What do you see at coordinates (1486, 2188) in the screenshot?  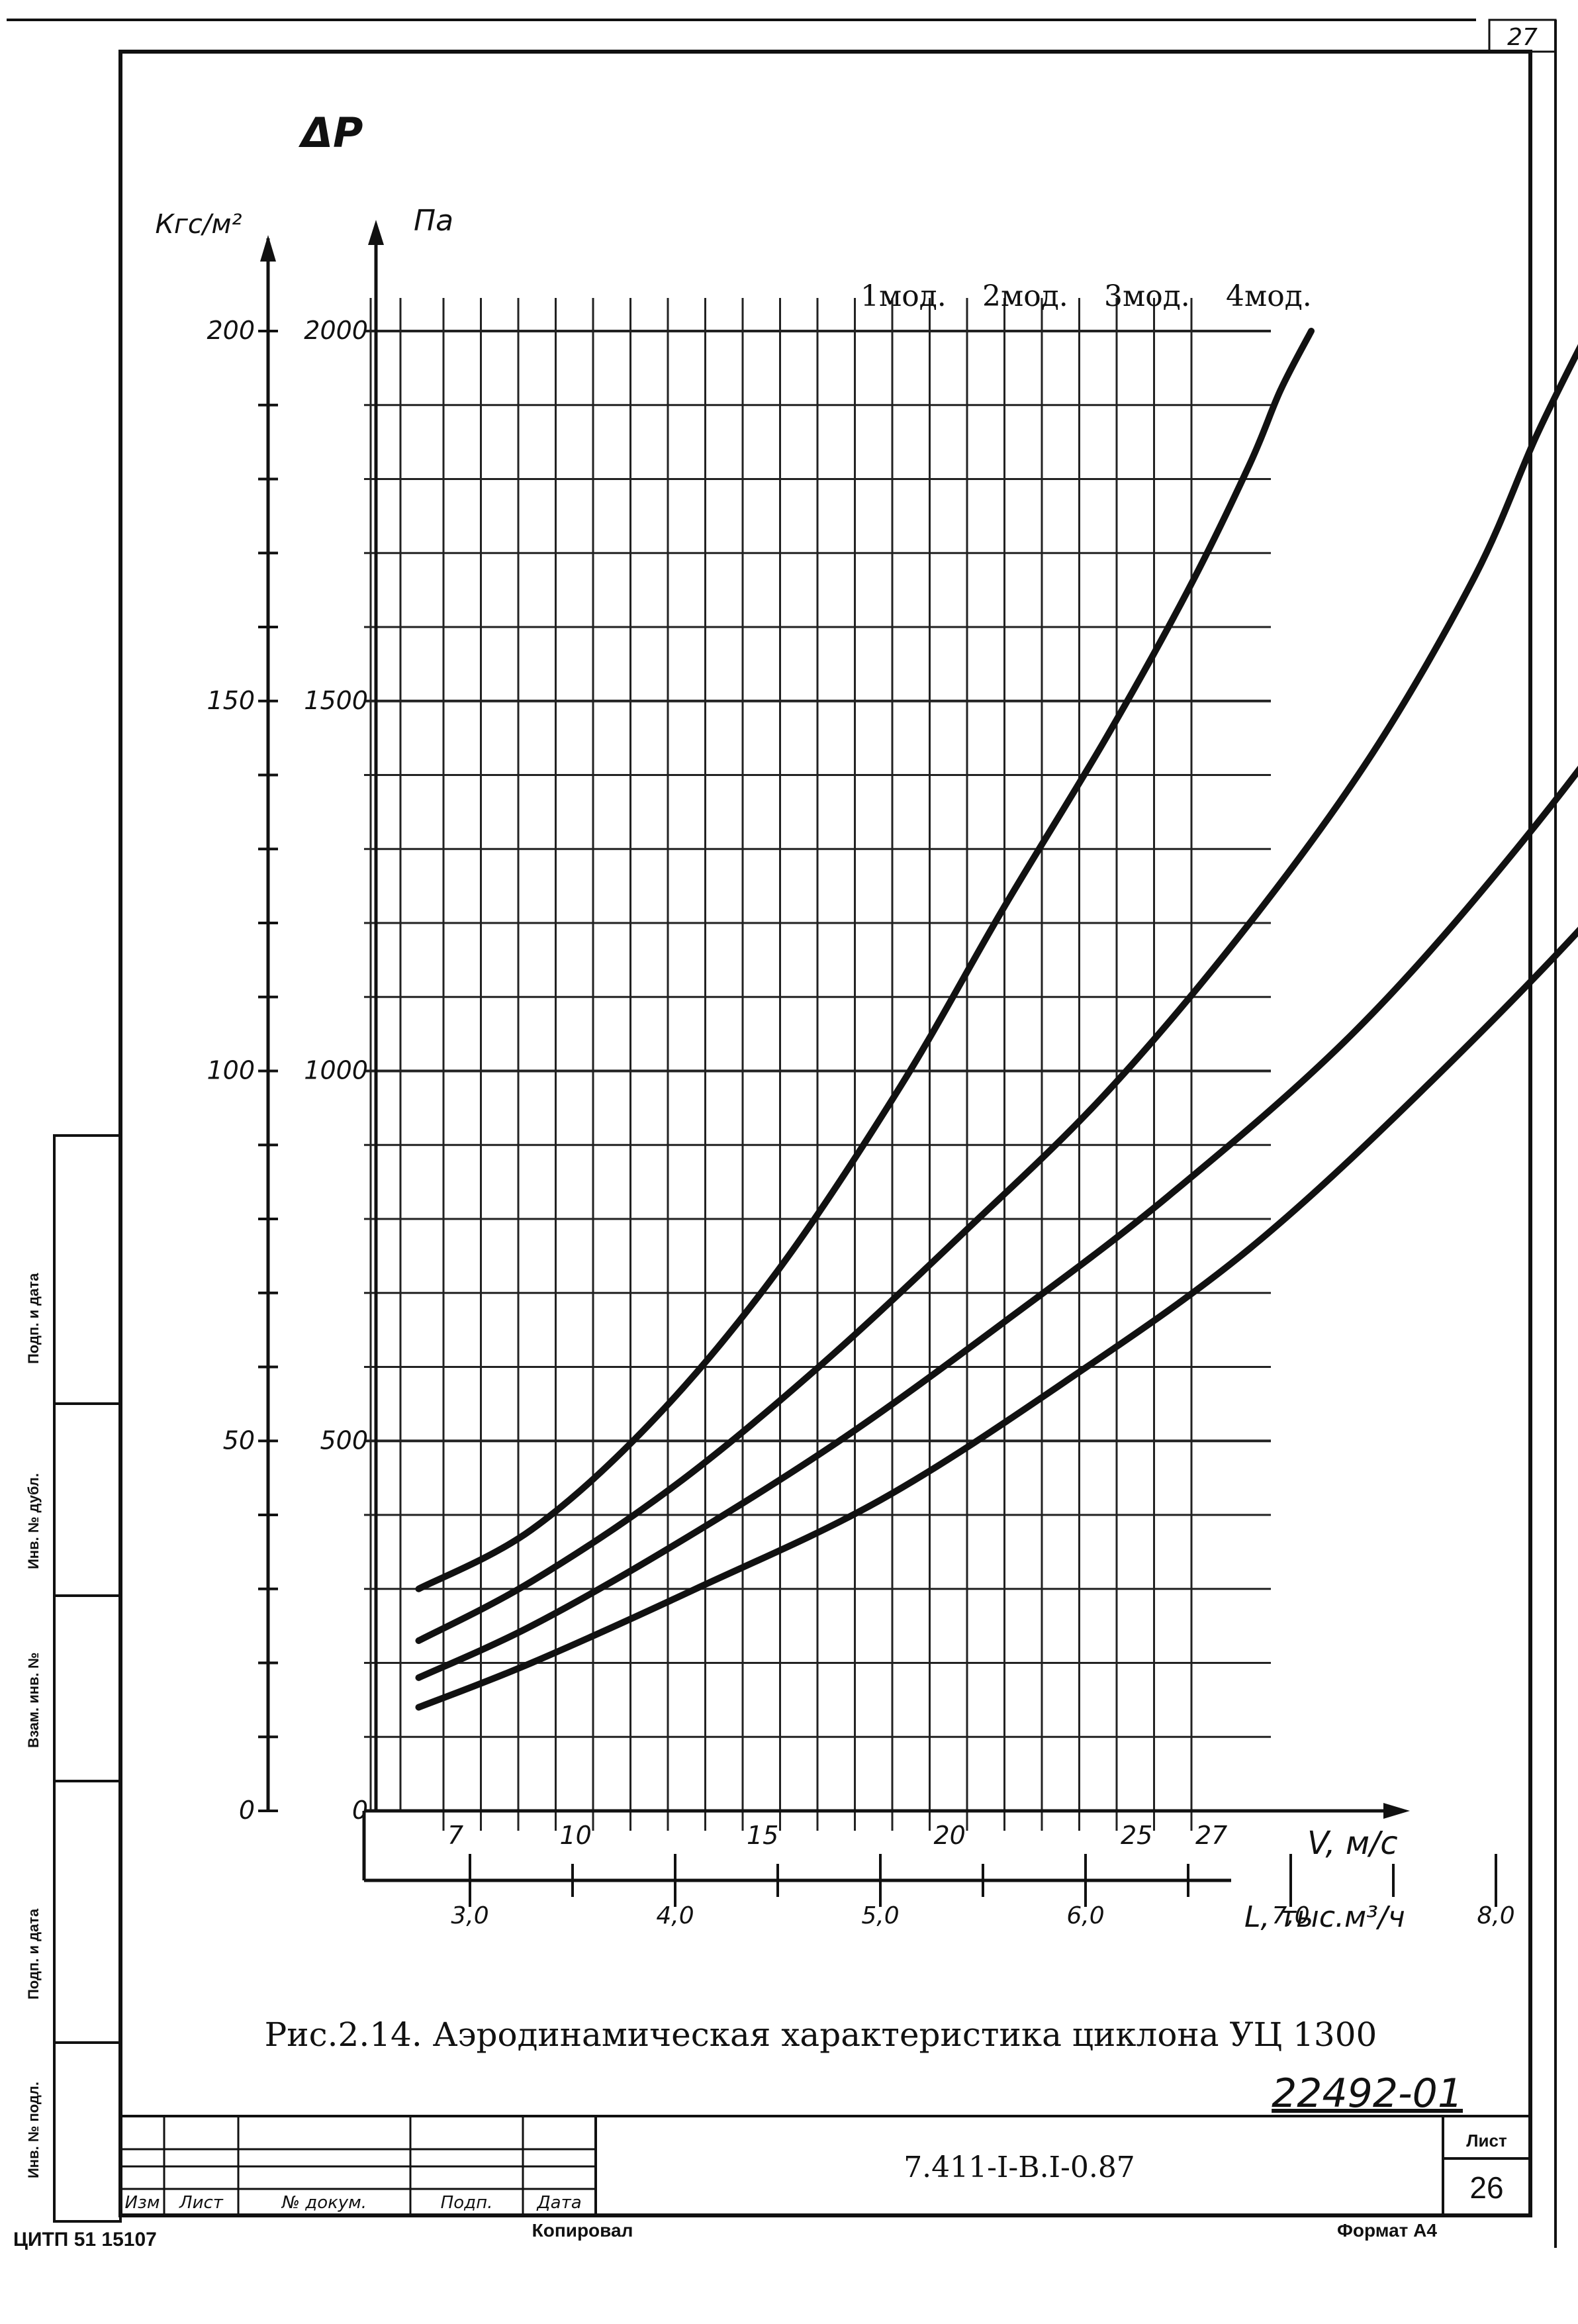 I see `sheet-number: 26` at bounding box center [1486, 2188].